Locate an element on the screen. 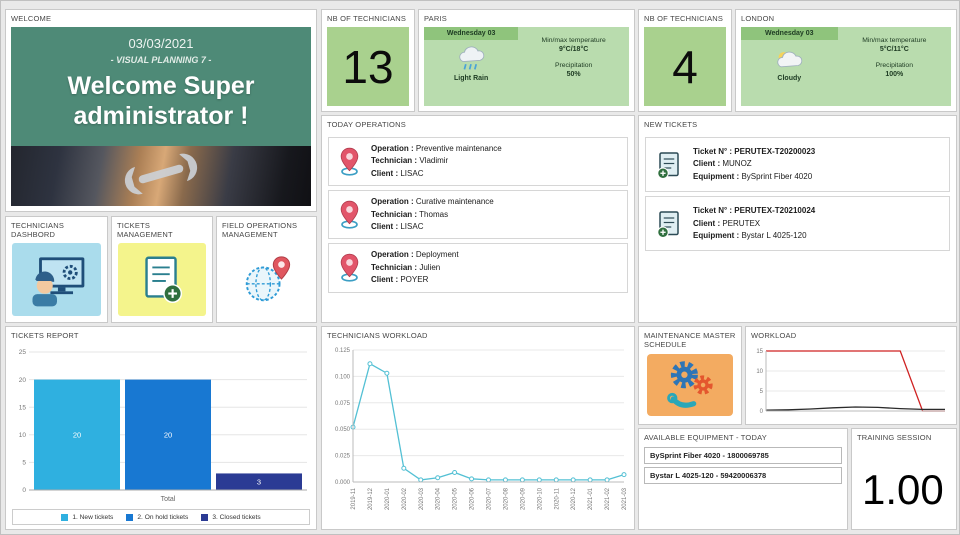 This screenshot has width=960, height=535. field-operations-tile is located at coordinates (266, 279).